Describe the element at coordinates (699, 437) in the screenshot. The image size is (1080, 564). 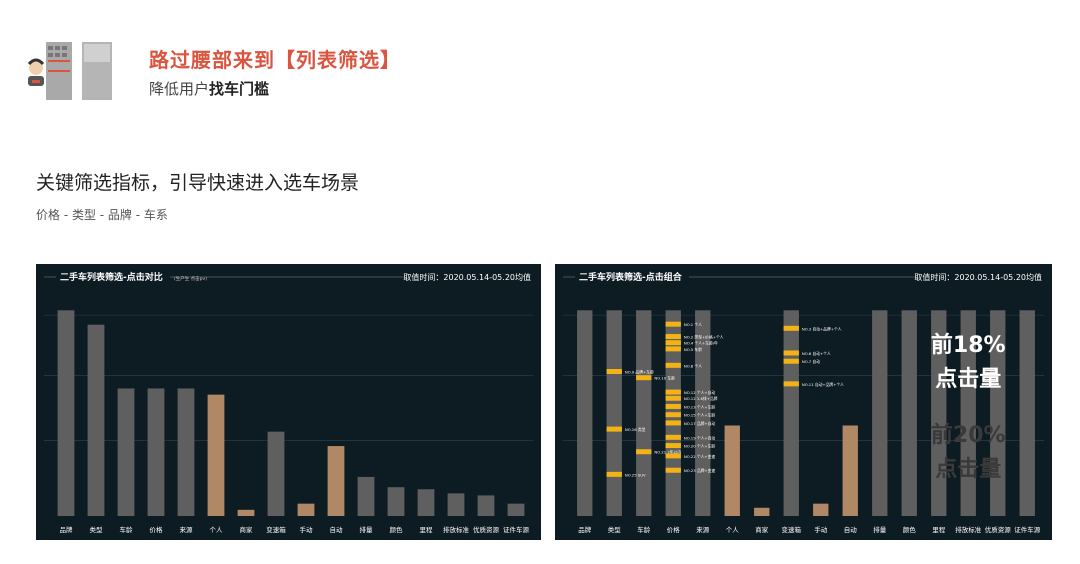
I see `annotation-label-17: NO.19 个人+自动` at that location.